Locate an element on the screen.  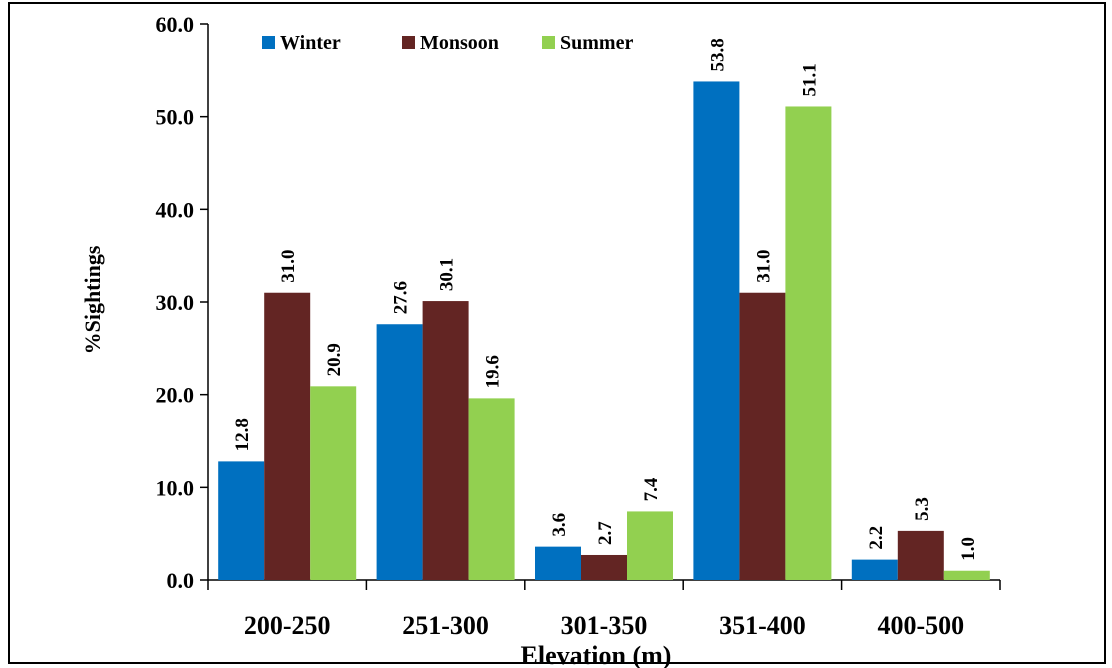
bar-value-label: 2.2 is located at coordinates (876, 538).